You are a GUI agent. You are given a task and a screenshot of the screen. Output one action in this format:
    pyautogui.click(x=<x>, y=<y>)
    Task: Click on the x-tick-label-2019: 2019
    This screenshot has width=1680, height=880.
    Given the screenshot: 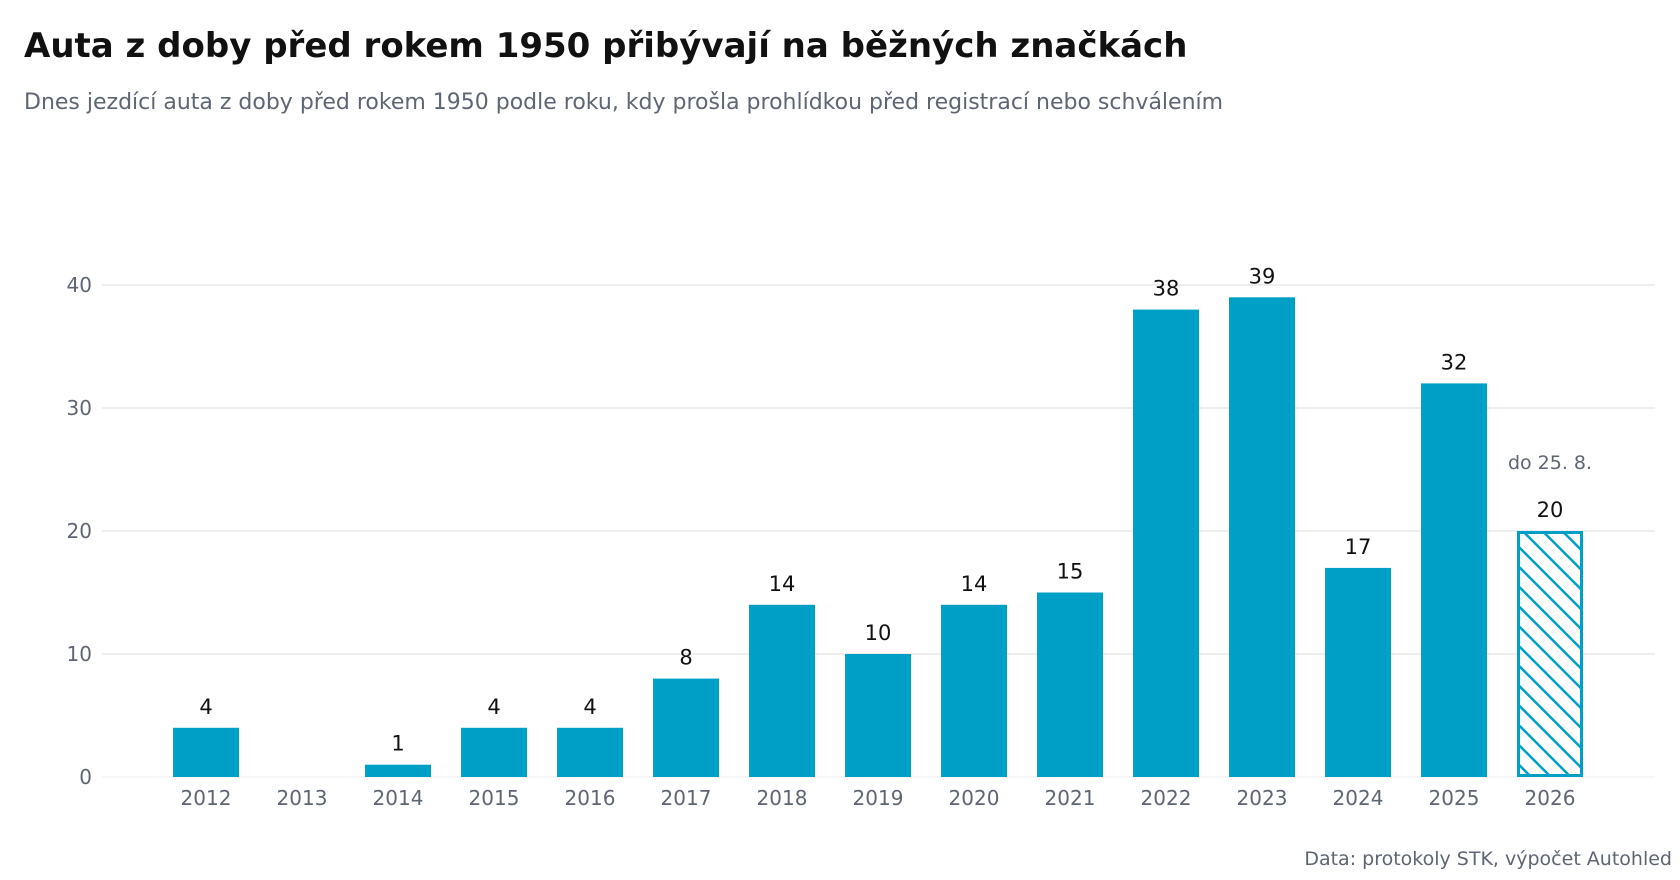 What is the action you would take?
    pyautogui.click(x=878, y=798)
    